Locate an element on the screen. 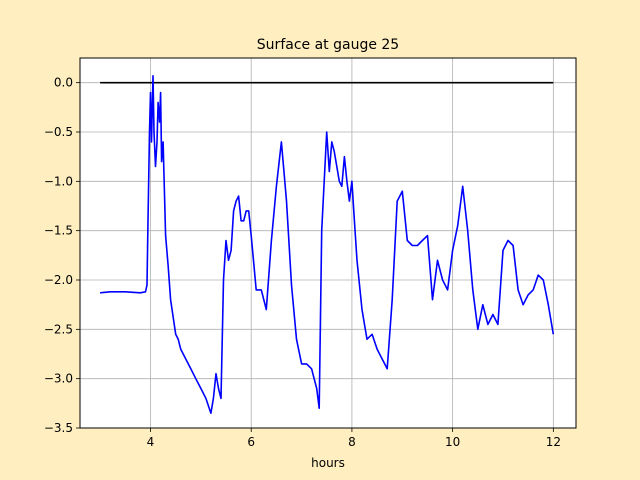  y-tick-label: −2.5 is located at coordinates (58, 329).